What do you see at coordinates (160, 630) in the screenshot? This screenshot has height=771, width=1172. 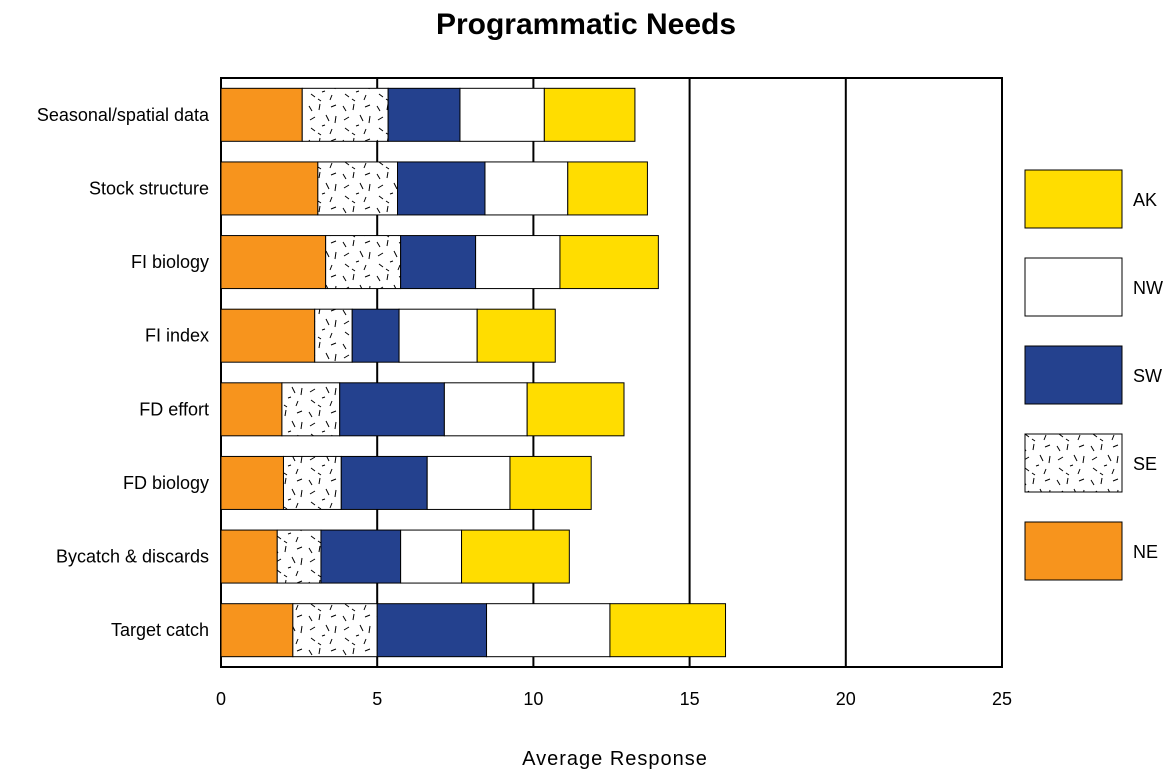 I see `category-label: Target catch` at bounding box center [160, 630].